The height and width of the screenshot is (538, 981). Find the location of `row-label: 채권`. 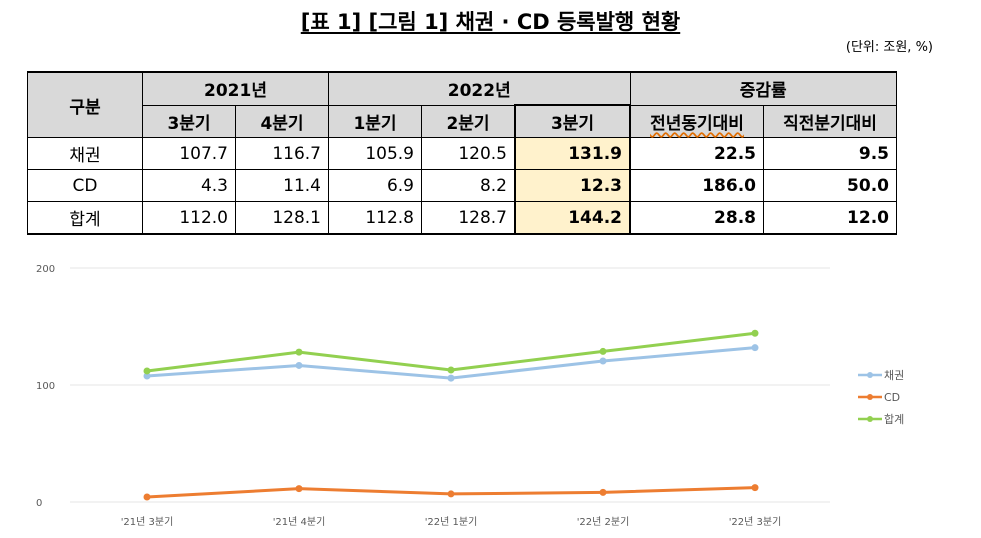

row-label: 채권 is located at coordinates (85, 153).